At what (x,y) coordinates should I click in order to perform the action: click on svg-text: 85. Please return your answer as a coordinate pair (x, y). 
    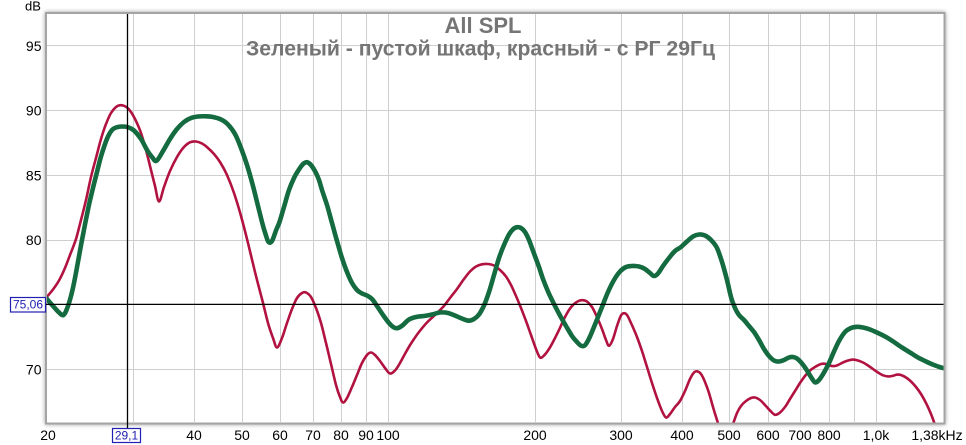
    Looking at the image, I should click on (34, 175).